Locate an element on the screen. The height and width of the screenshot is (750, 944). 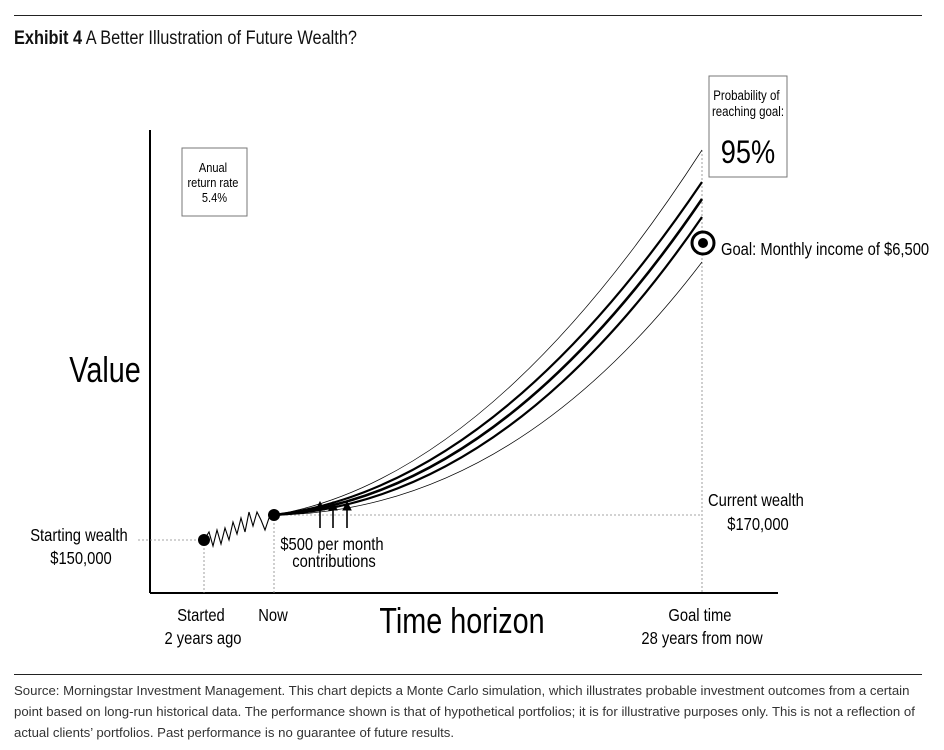
return-box-line-1: Anual is located at coordinates (213, 167).